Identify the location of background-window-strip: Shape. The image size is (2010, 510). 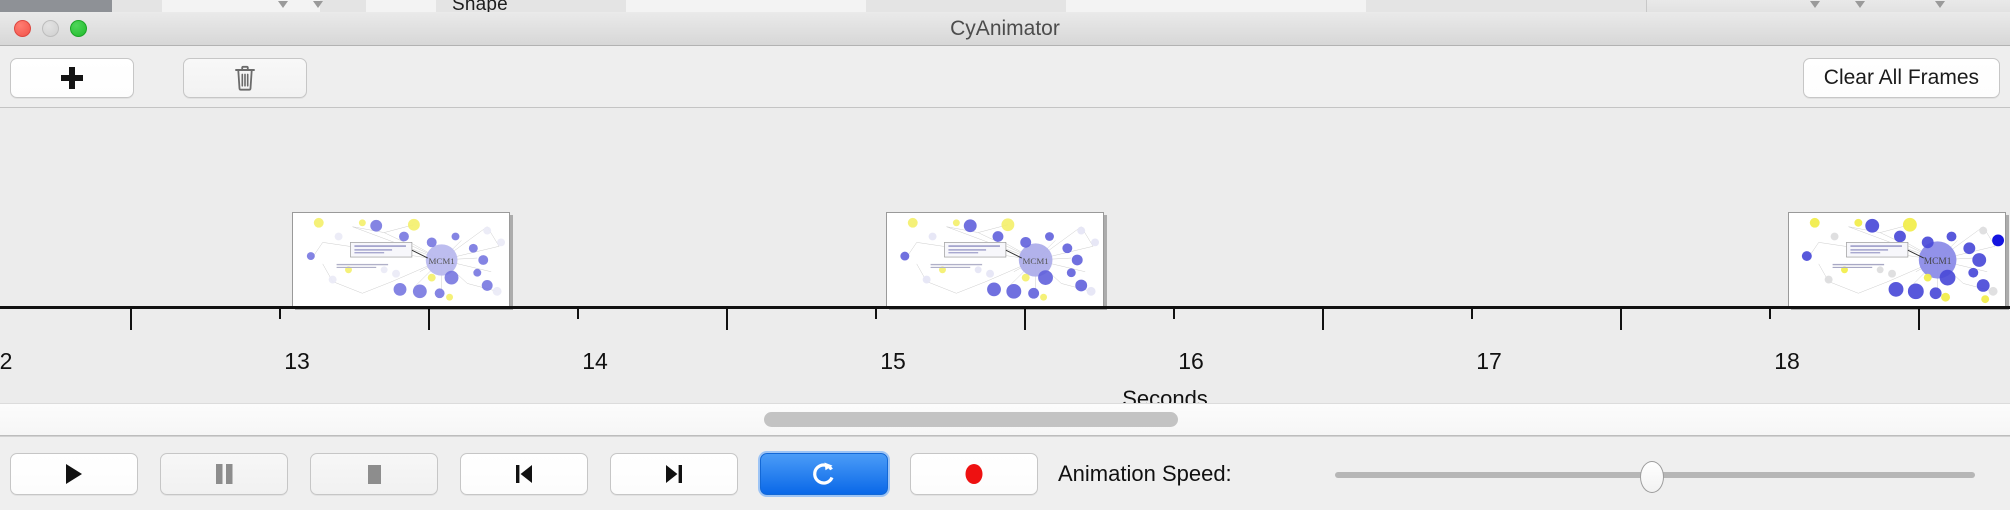
(1005, 6).